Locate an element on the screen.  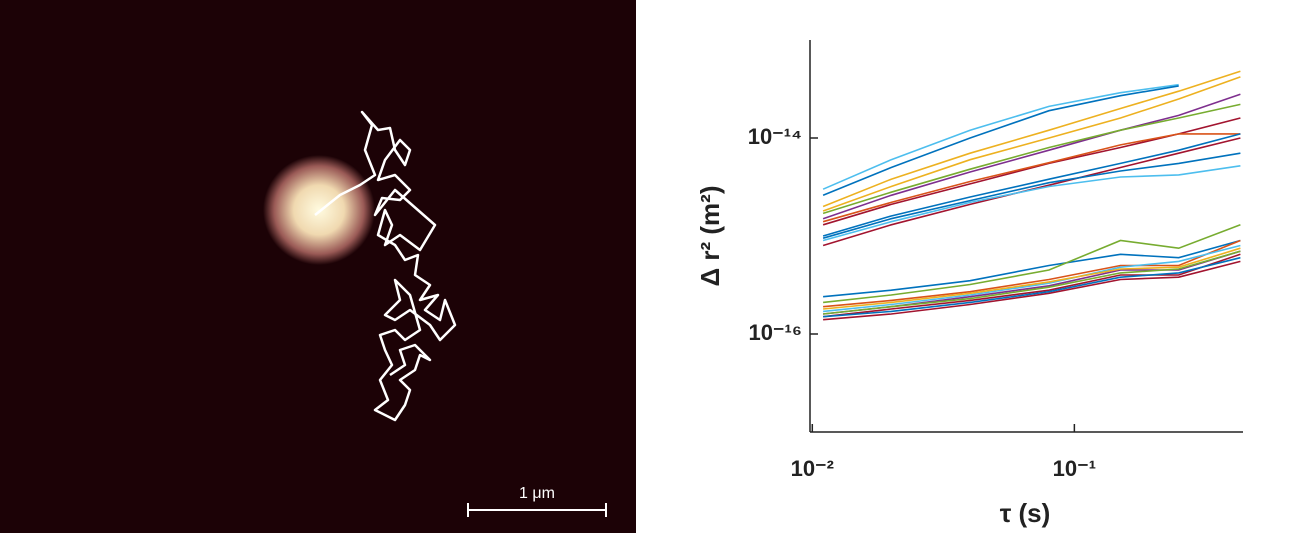
x-tick-label: 10⁻¹ is located at coordinates (1074, 468).